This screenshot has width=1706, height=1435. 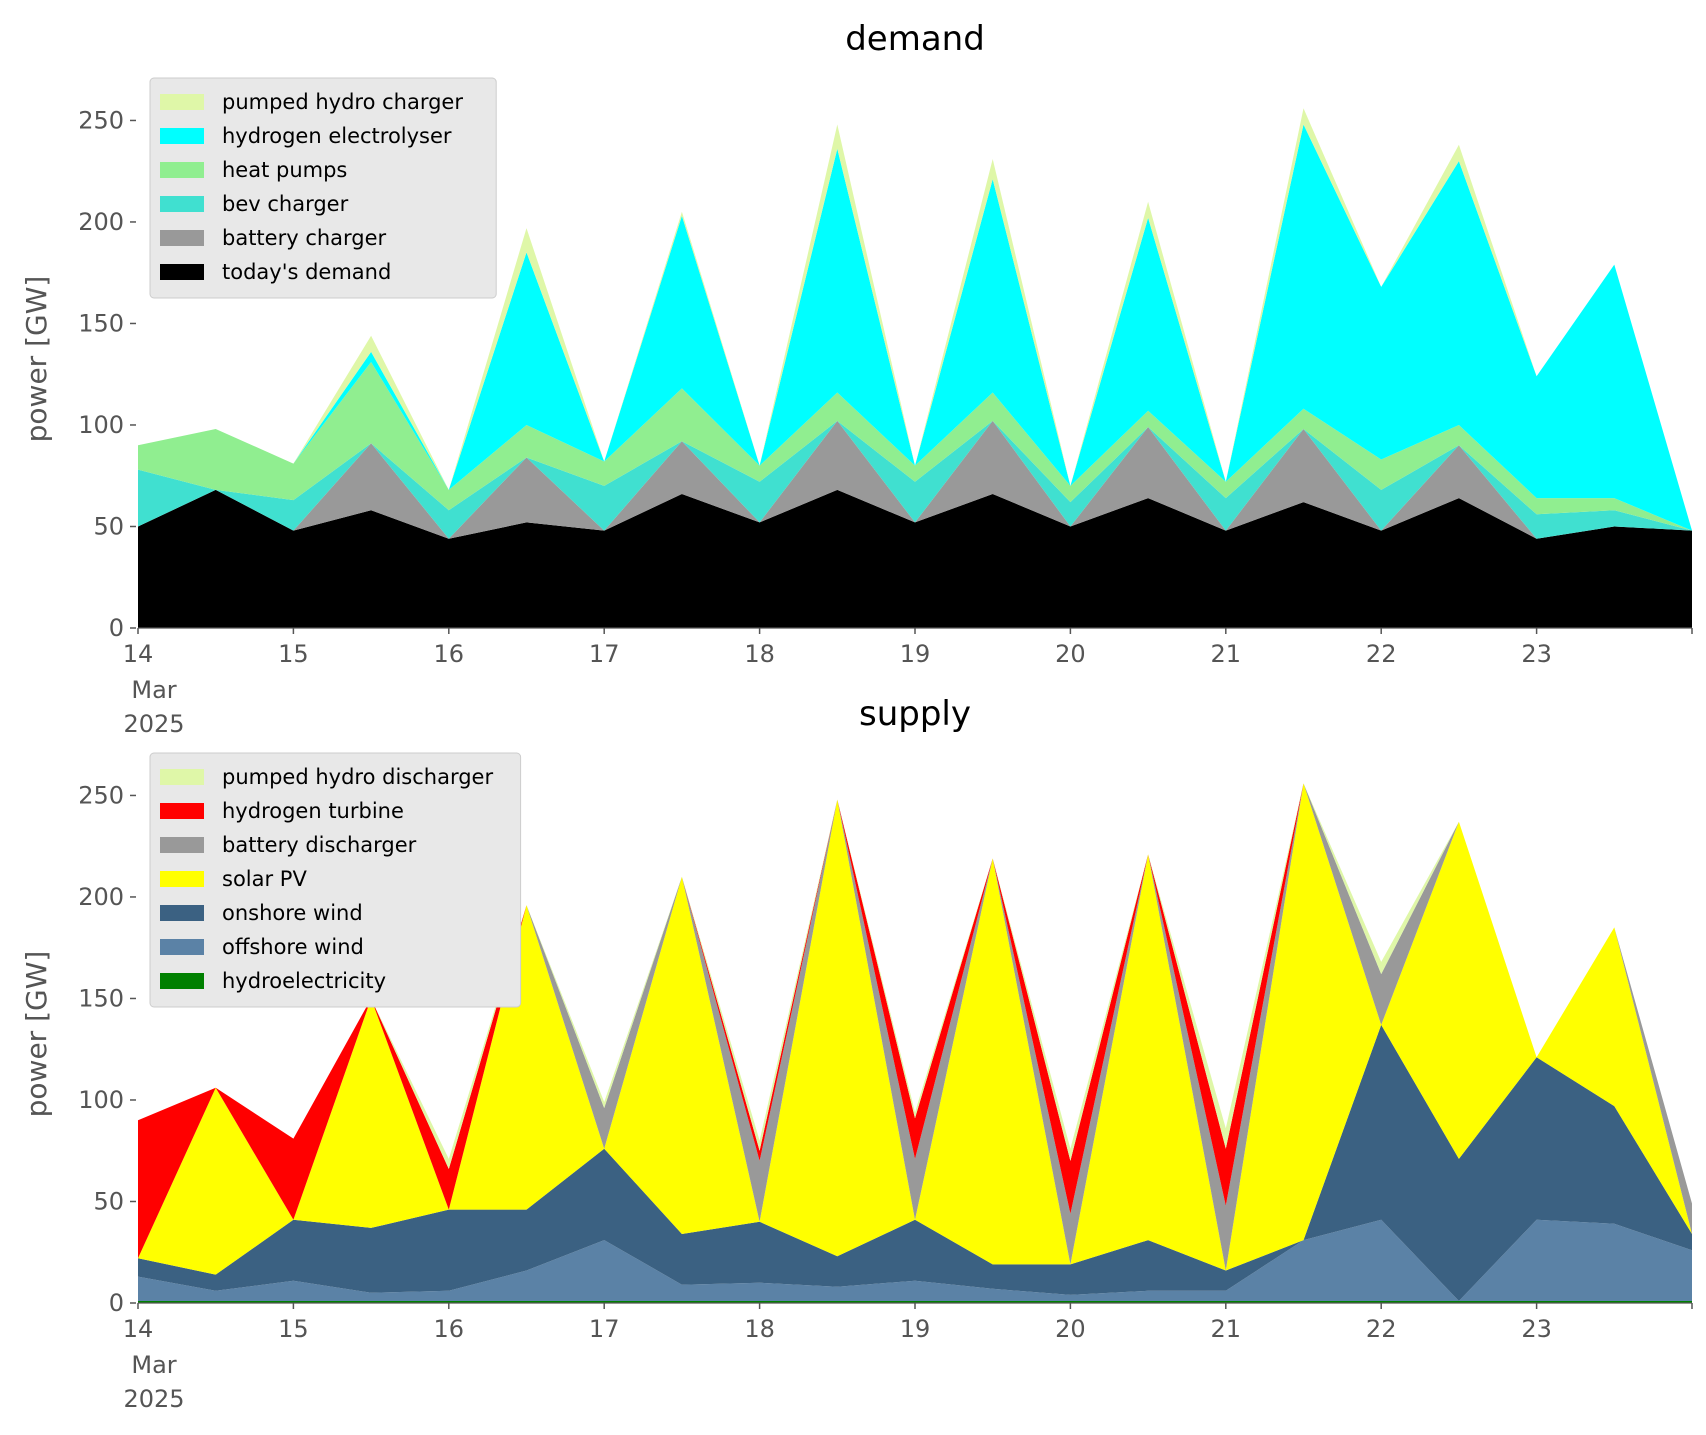 I want to click on area-heat-pumps, so click(x=915, y=446).